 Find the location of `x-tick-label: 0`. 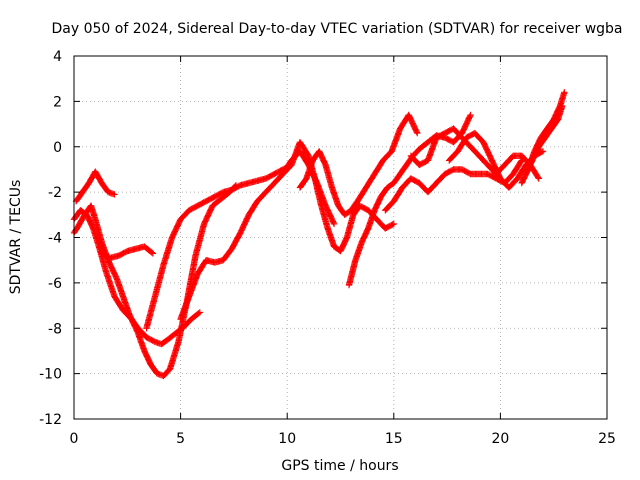

x-tick-label: 0 is located at coordinates (74, 439).